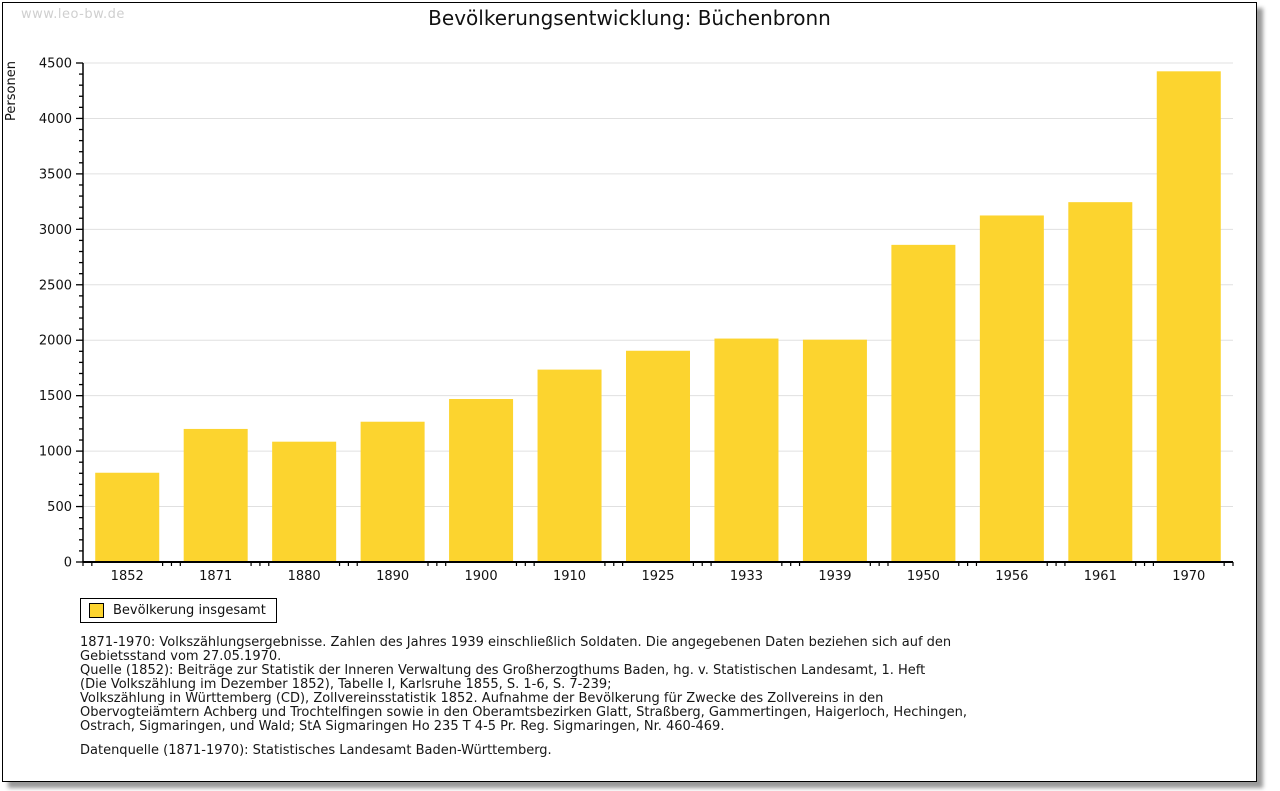 The height and width of the screenshot is (791, 1280). I want to click on x-tick-label: 1956, so click(1011, 576).